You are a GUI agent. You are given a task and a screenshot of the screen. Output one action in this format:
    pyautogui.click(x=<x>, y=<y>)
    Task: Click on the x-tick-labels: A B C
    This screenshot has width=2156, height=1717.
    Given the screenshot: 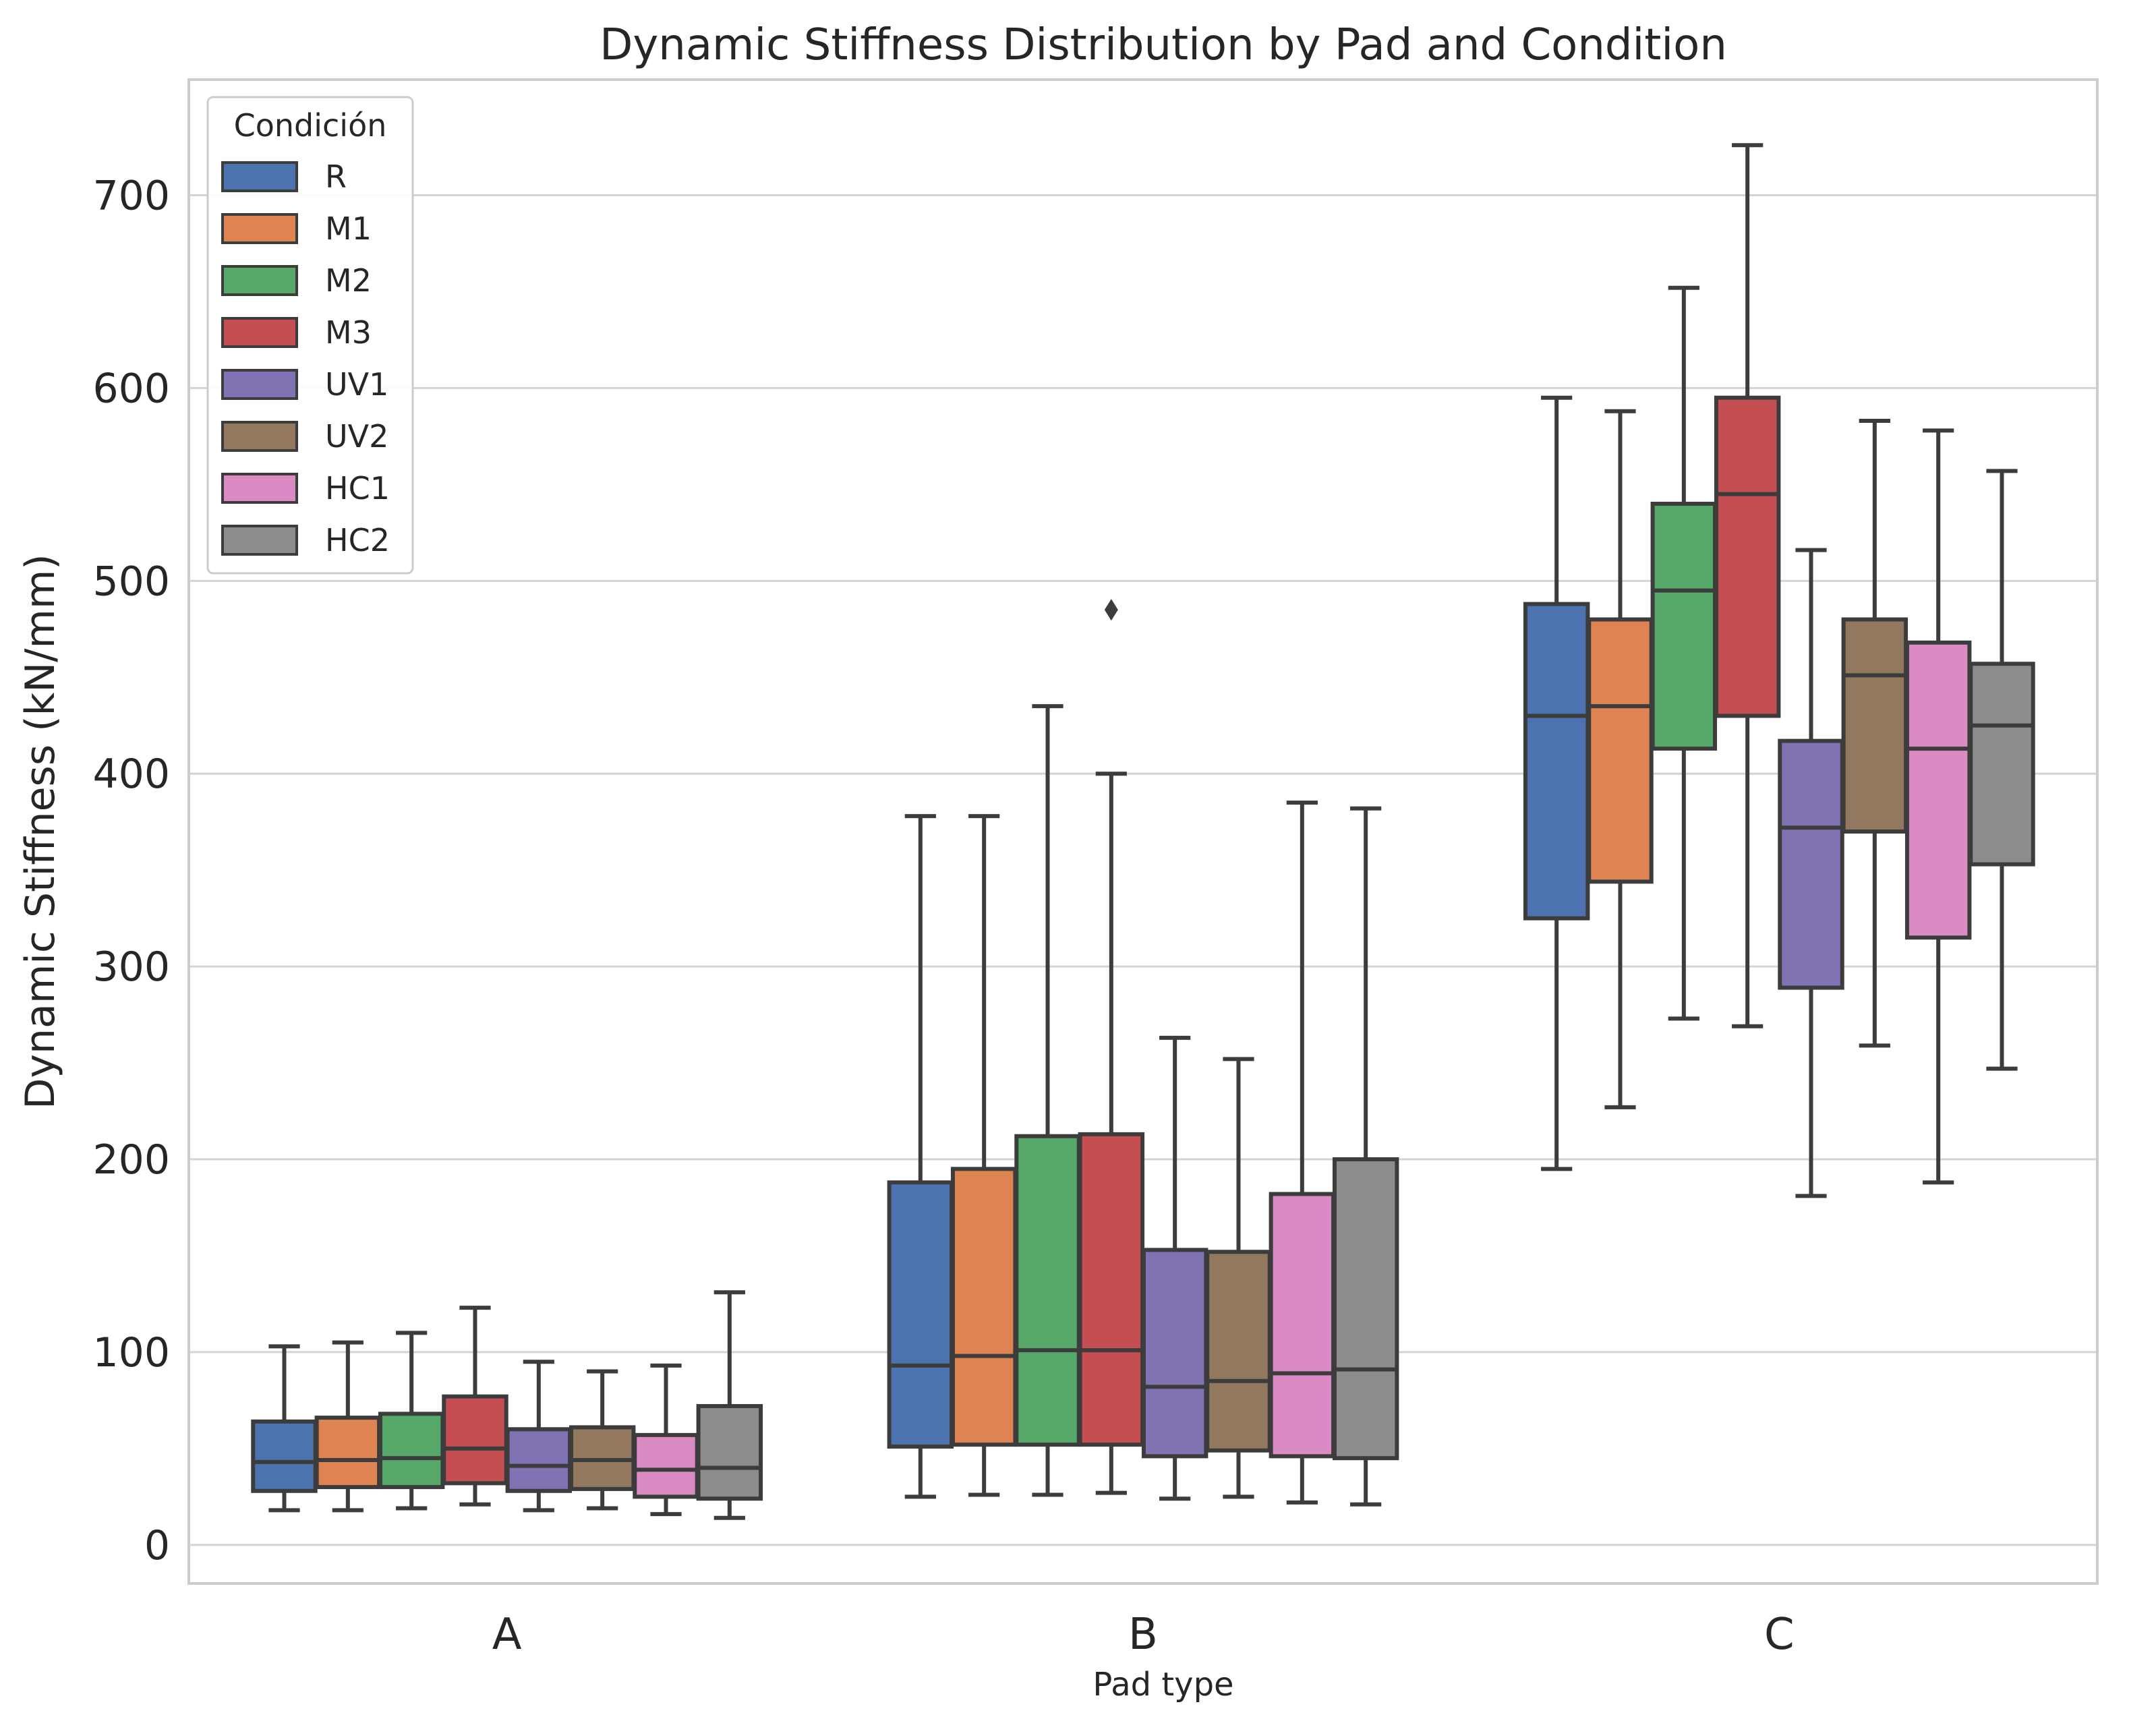 What is the action you would take?
    pyautogui.click(x=1143, y=1635)
    